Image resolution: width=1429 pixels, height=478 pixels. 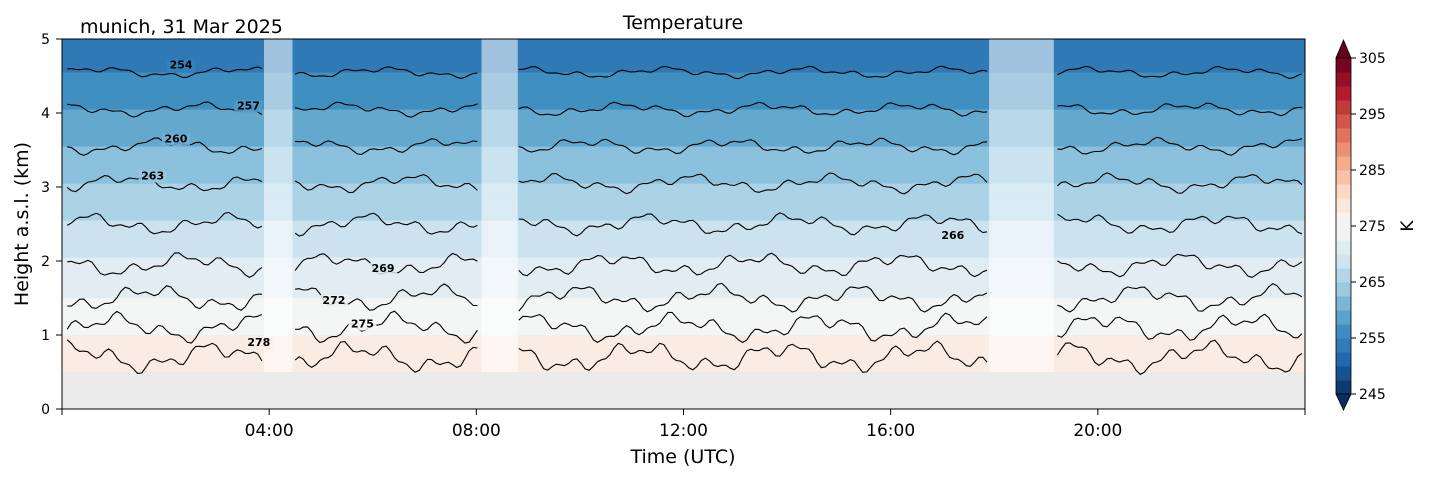 What do you see at coordinates (682, 457) in the screenshot?
I see `x-axis-label: Time (UTC)` at bounding box center [682, 457].